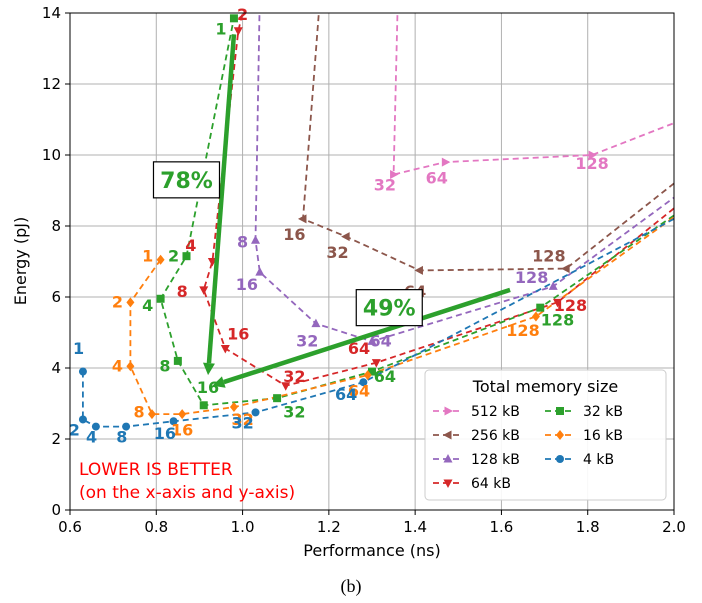 This screenshot has width=702, height=603. I want to click on data-point-256-kb, so click(345, 237).